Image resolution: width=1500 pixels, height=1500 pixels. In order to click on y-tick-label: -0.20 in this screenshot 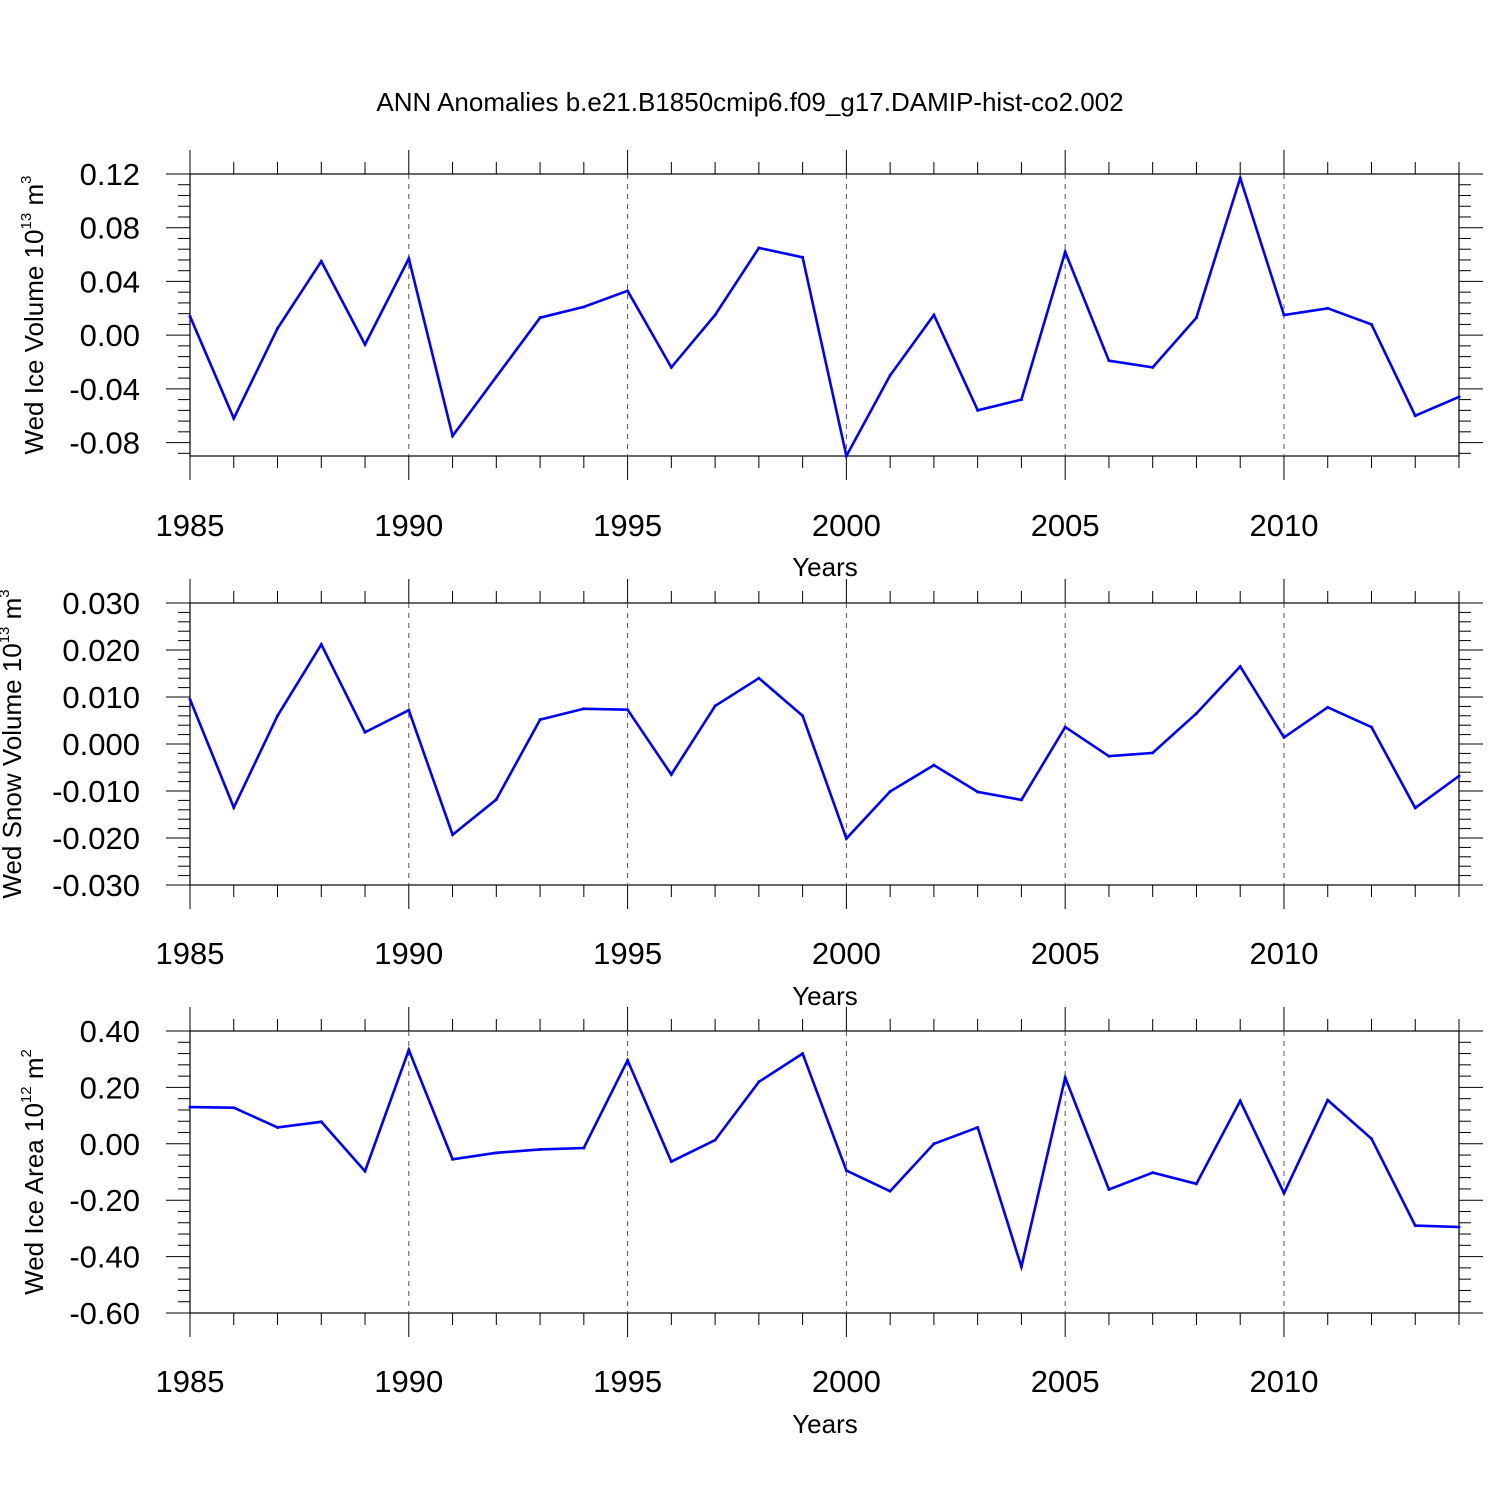, I will do `click(104, 1200)`.